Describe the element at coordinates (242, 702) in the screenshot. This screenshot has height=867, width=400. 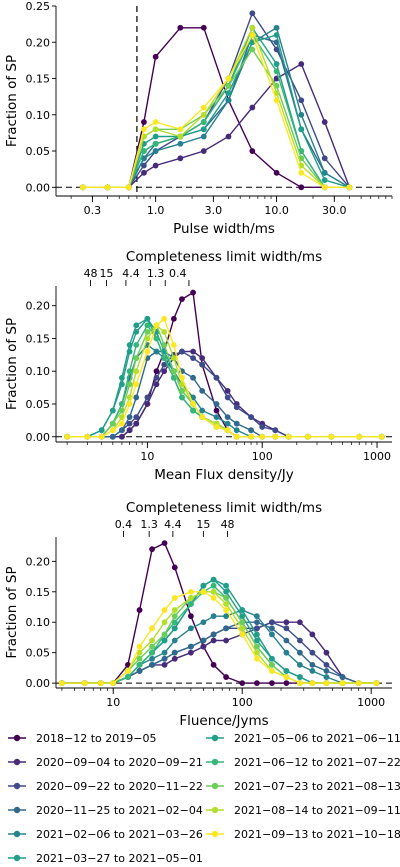
I see `x-tick-label: 100` at that location.